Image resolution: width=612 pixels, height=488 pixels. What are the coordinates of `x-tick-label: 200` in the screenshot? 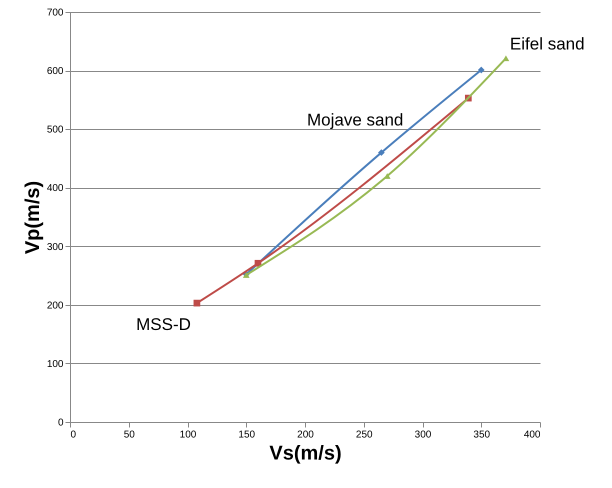 It's located at (305, 435).